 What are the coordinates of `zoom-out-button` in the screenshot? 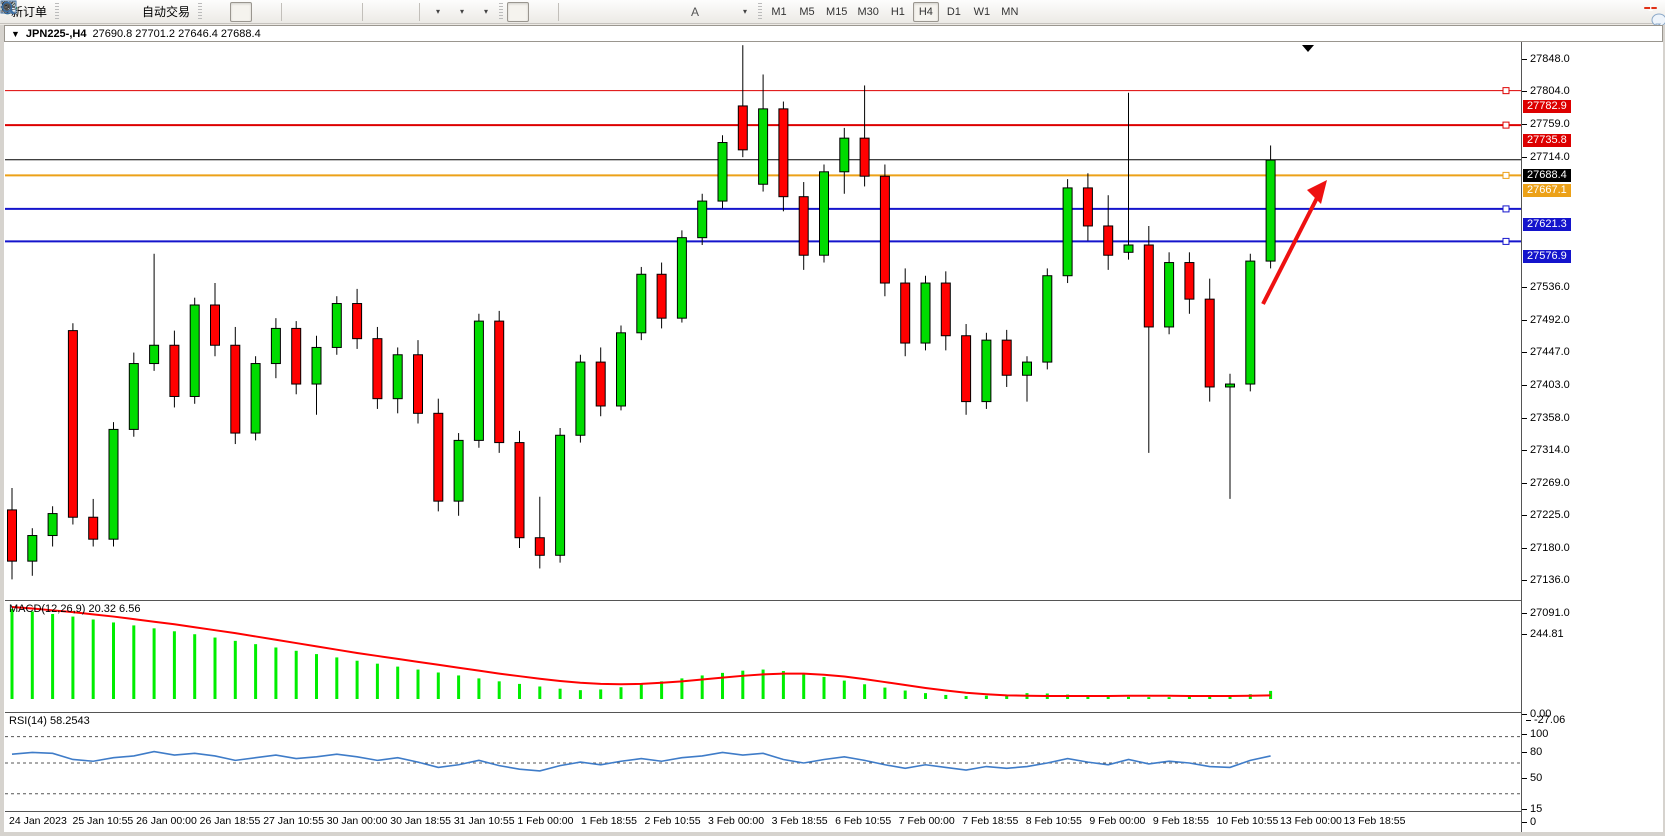 It's located at (167, 11).